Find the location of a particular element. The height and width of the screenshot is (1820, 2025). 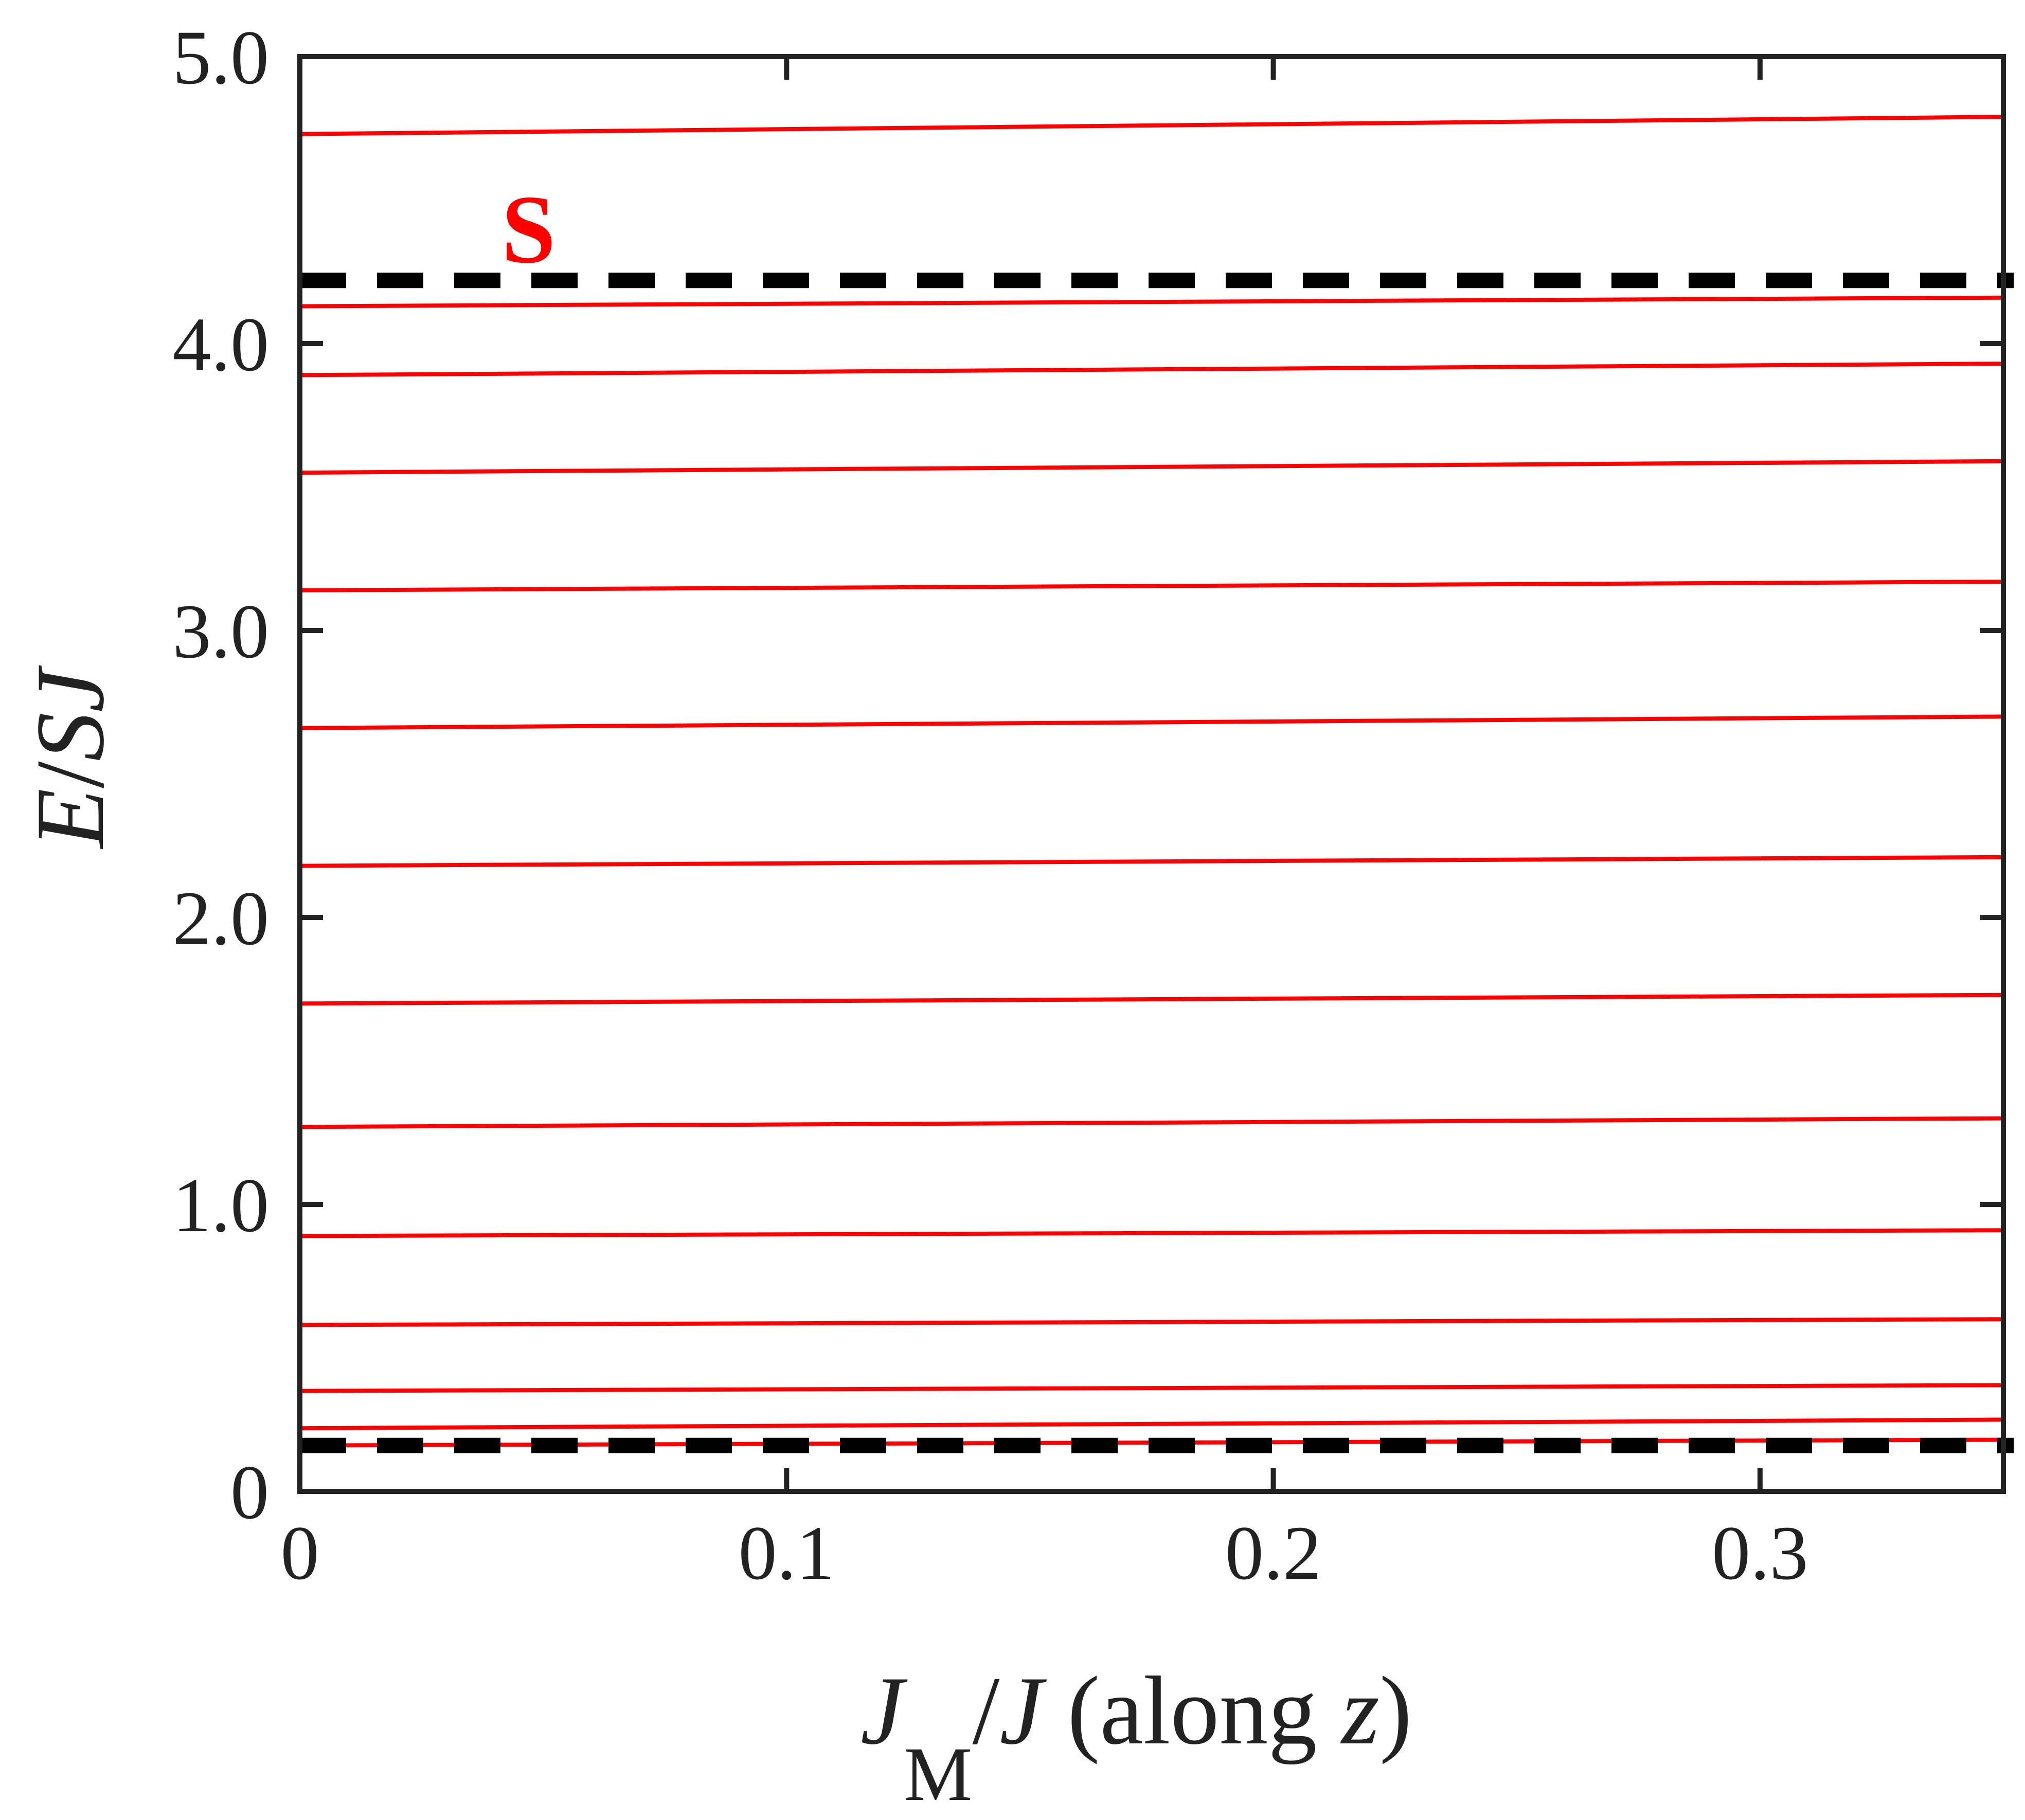

annotations: S is located at coordinates (528, 230).